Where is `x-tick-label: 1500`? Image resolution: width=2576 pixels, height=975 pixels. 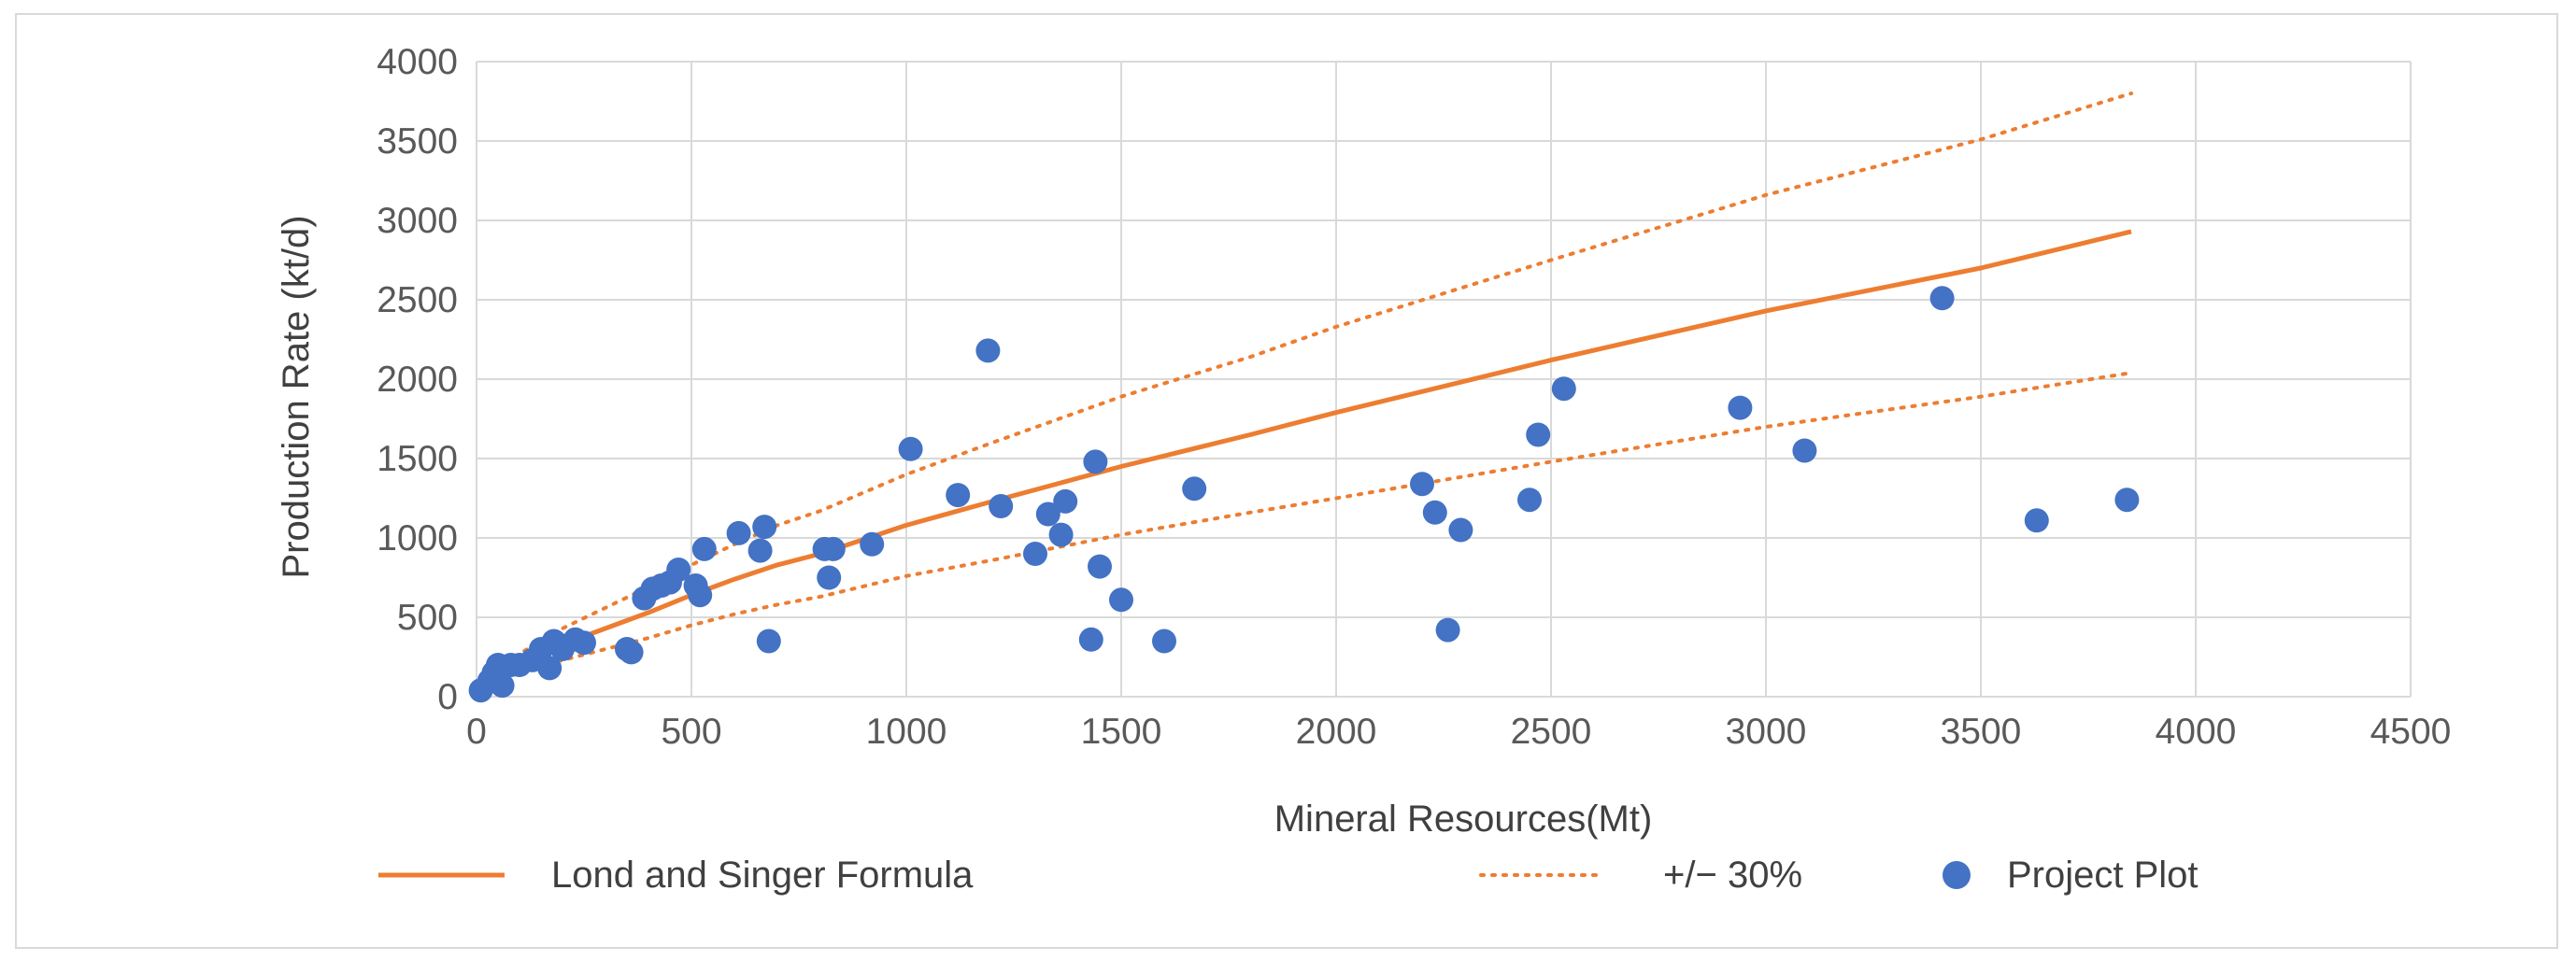
x-tick-label: 1500 is located at coordinates (1122, 732).